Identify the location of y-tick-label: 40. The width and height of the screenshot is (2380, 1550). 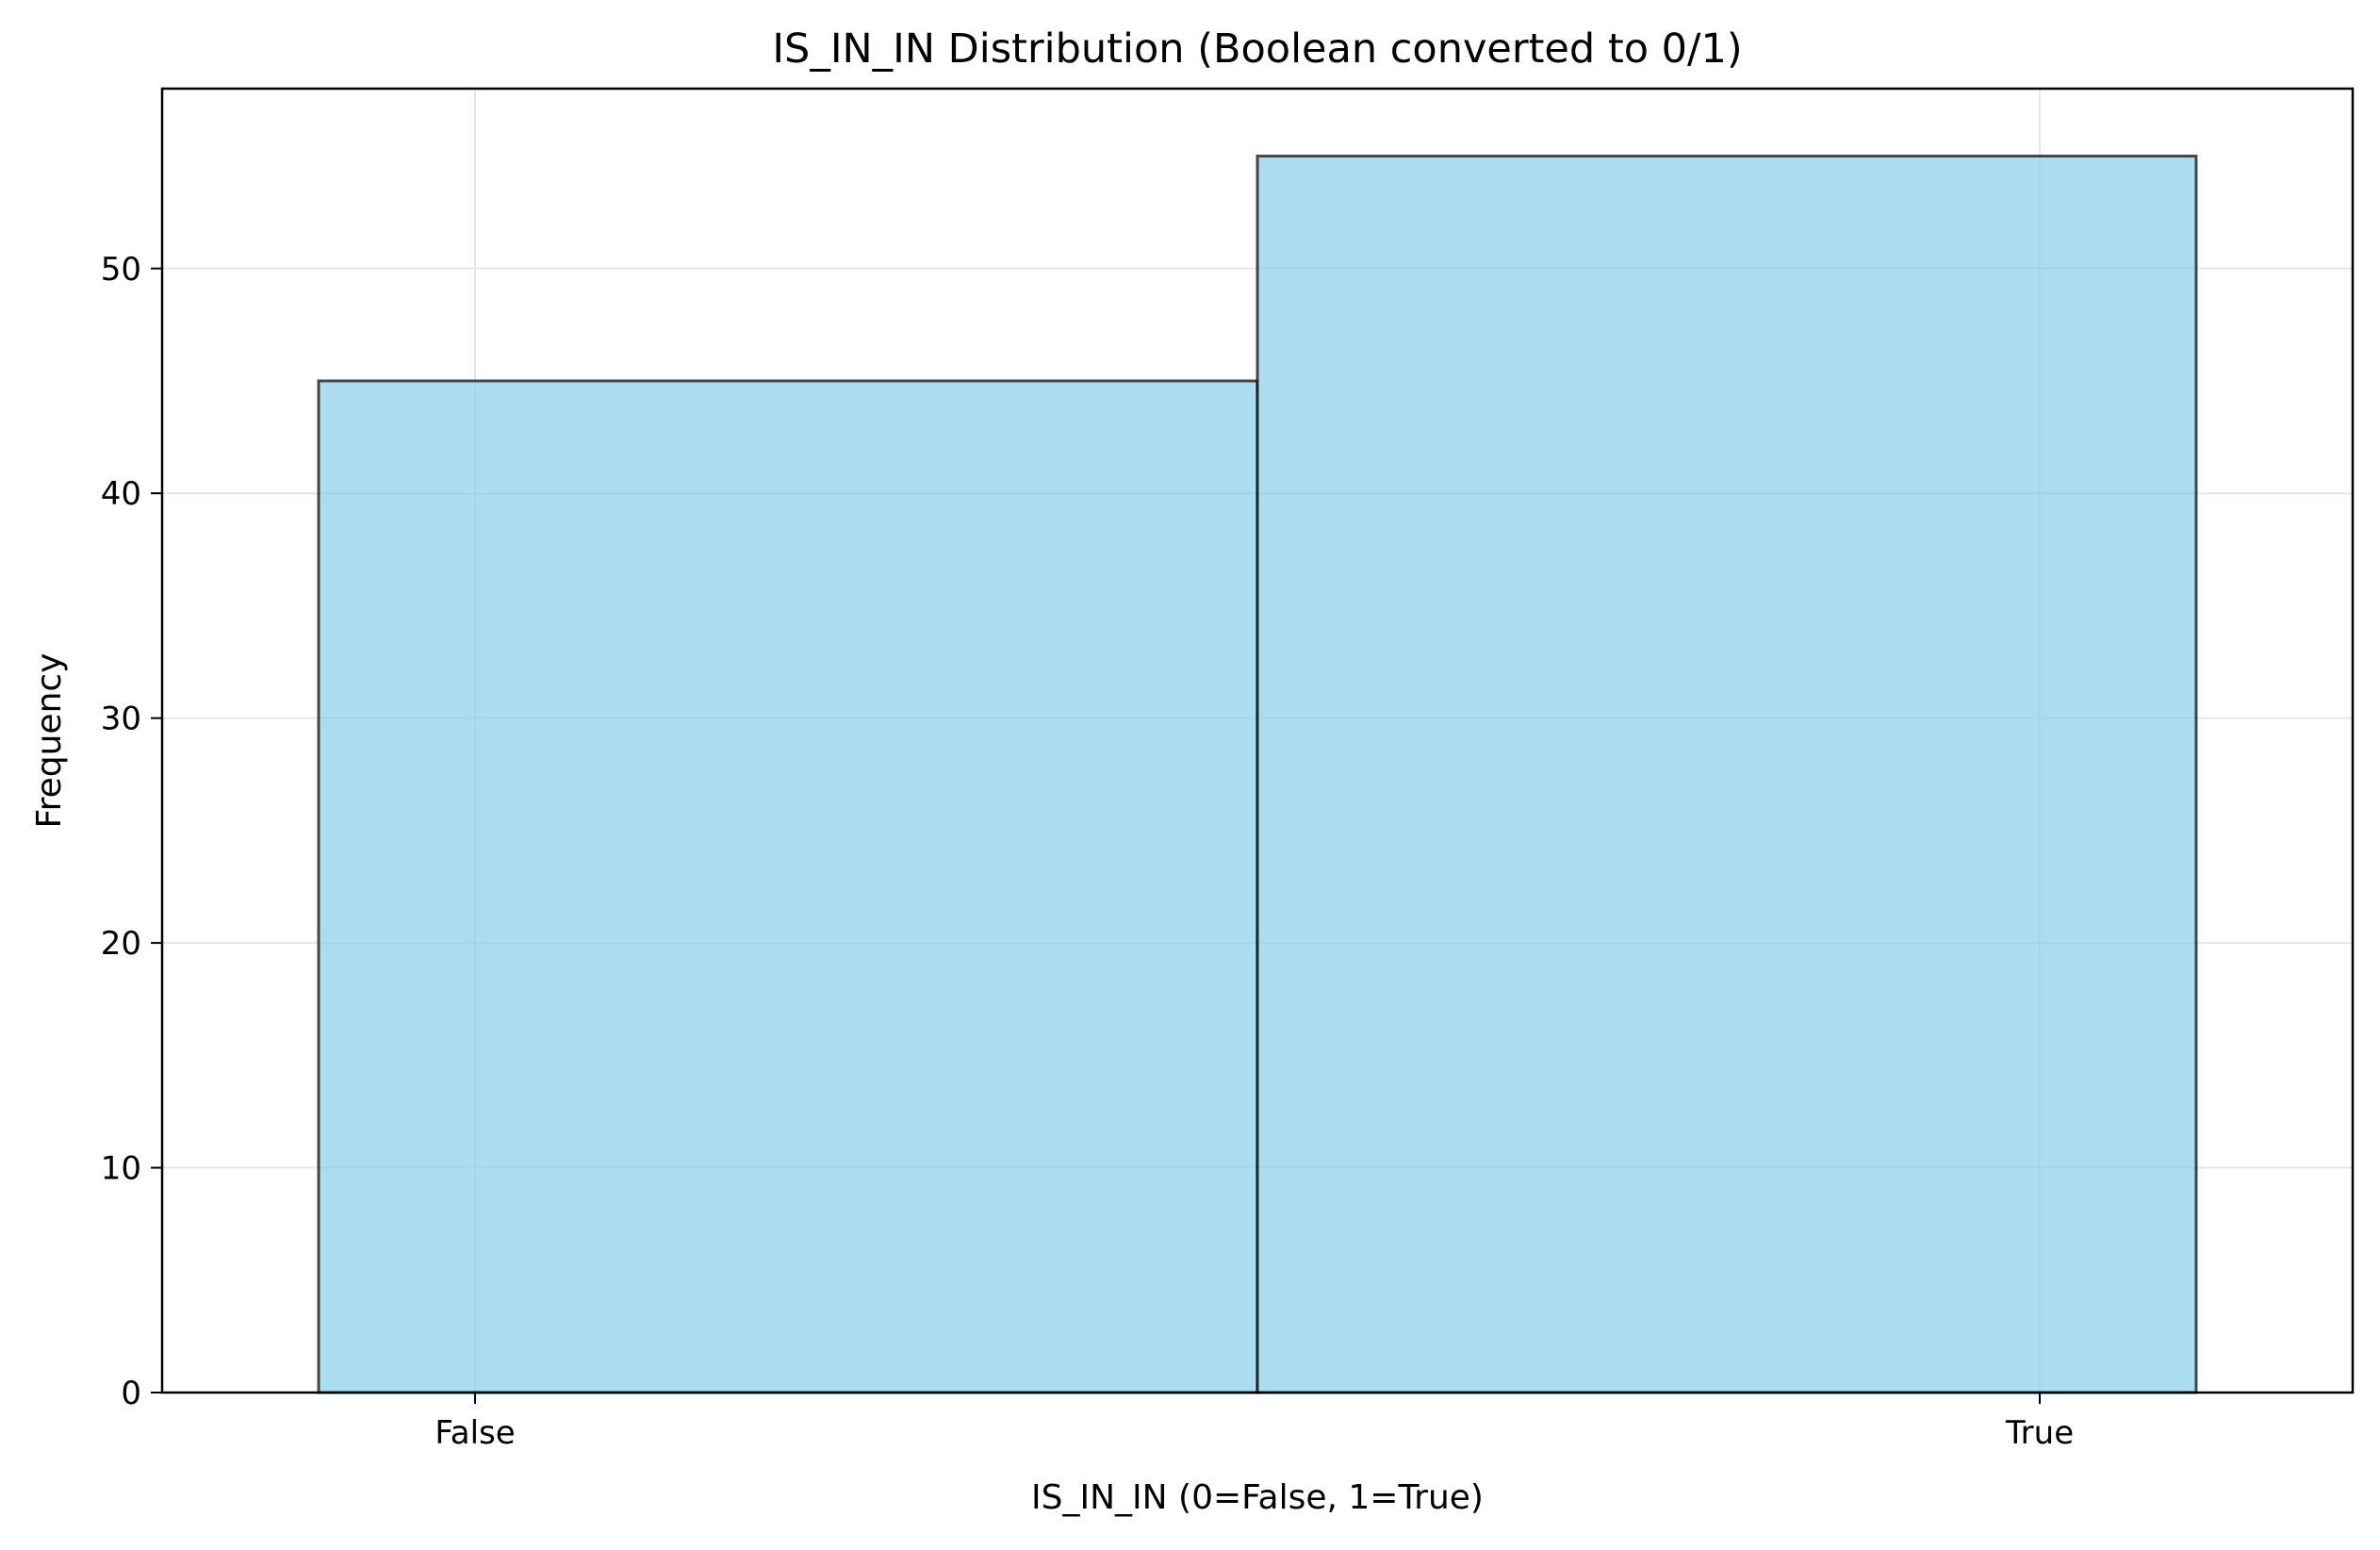
(121, 494).